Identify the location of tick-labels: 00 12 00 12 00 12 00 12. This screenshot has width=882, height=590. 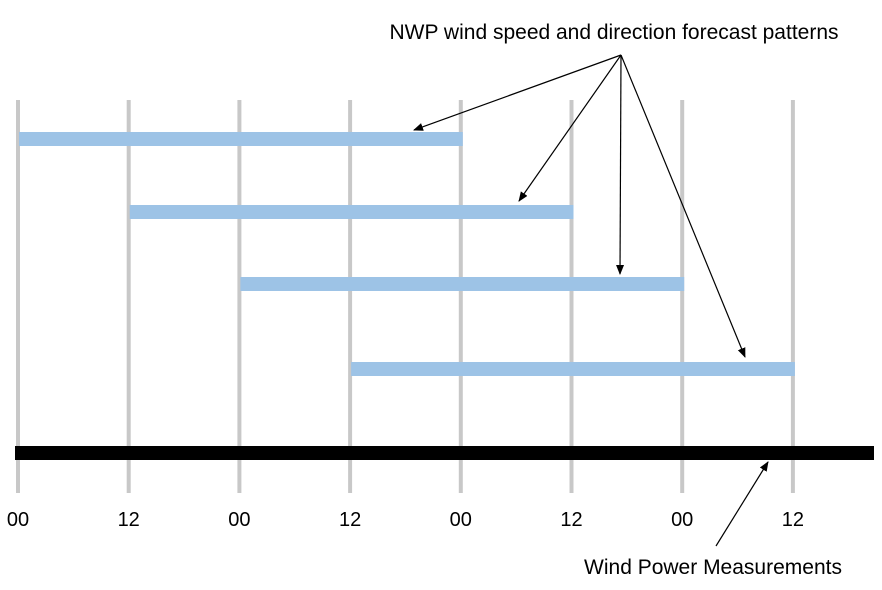
(405, 520).